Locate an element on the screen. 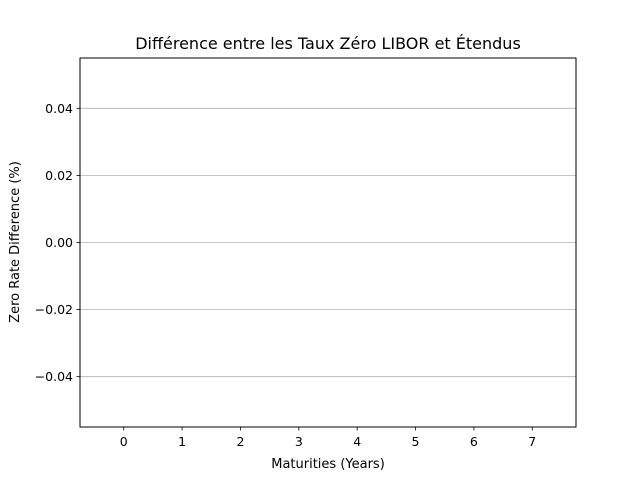 This screenshot has height=480, width=640. y-tick-label: 0.04 is located at coordinates (59, 108).